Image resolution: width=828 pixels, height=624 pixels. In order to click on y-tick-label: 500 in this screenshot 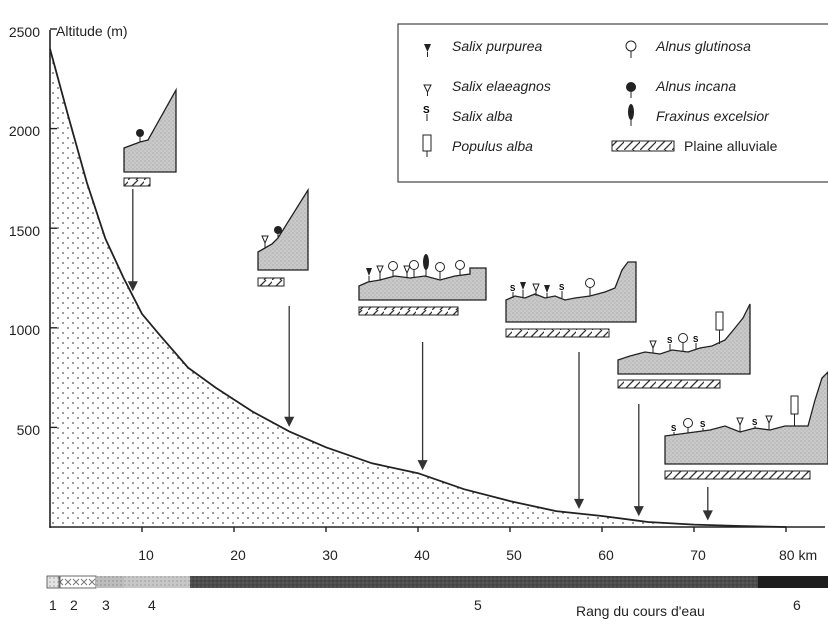, I will do `click(28, 430)`.